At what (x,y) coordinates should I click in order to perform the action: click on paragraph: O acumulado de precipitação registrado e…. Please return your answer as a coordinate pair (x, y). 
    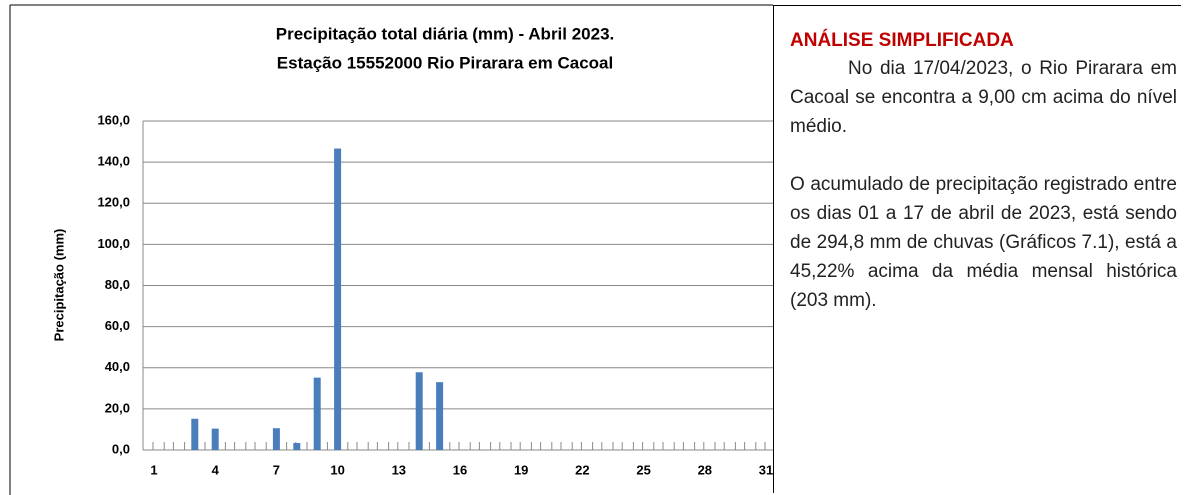
    Looking at the image, I should click on (983, 242).